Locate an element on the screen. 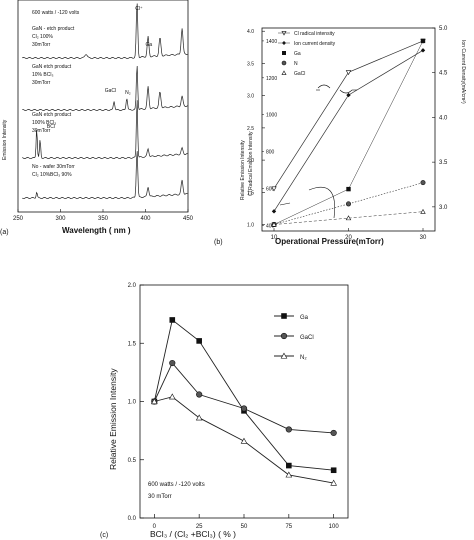 This screenshot has height=540, width=474. panel-a-x-tick-label: 250 is located at coordinates (18, 219).